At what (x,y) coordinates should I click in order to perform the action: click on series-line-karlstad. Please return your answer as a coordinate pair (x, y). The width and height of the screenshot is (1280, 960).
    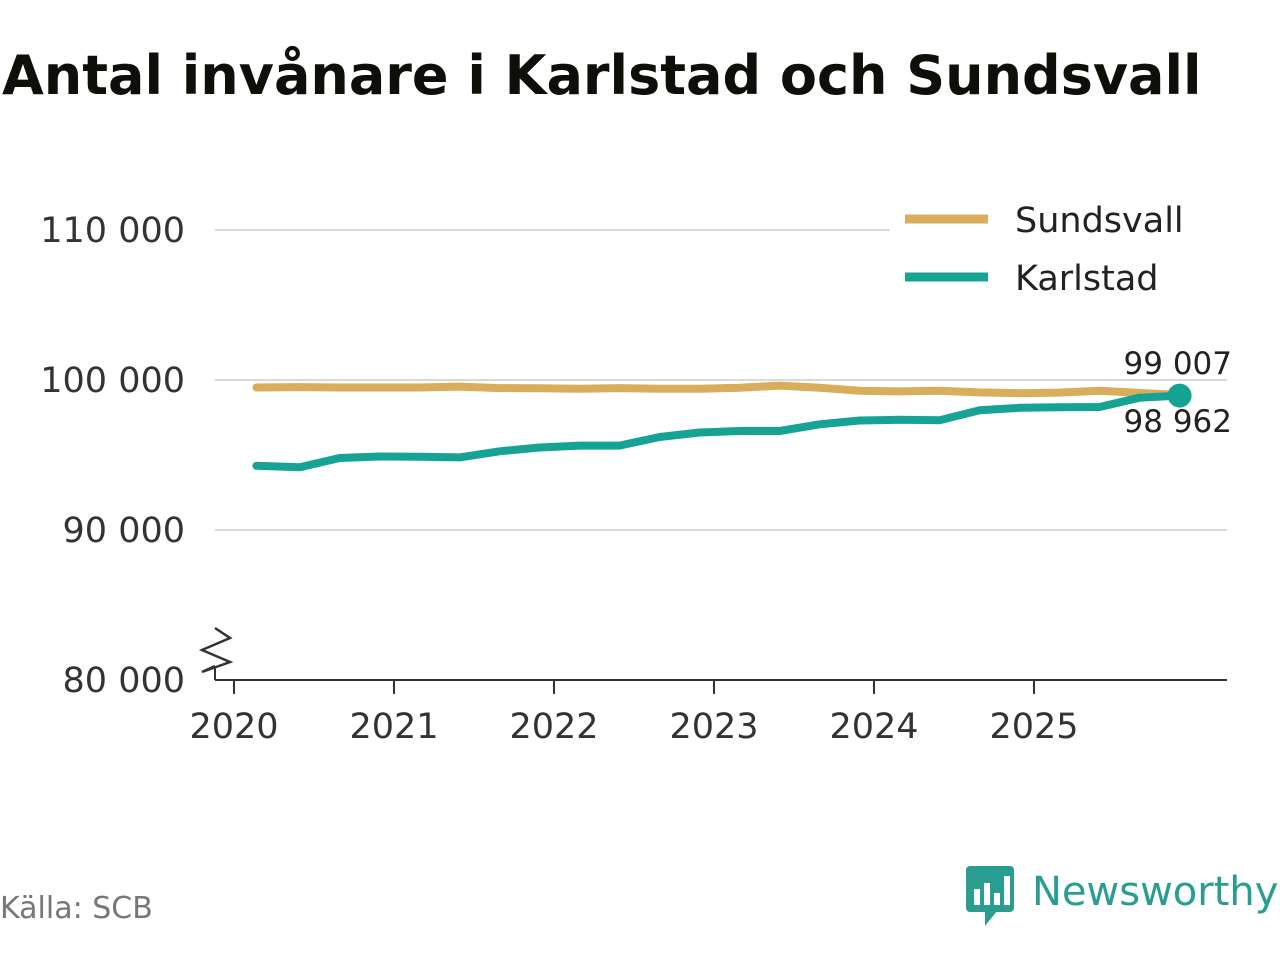
    Looking at the image, I should click on (718, 431).